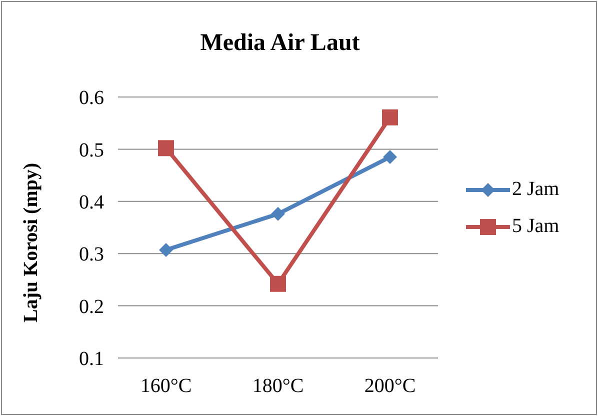  I want to click on y-tick-label: 0.5, so click(91, 150).